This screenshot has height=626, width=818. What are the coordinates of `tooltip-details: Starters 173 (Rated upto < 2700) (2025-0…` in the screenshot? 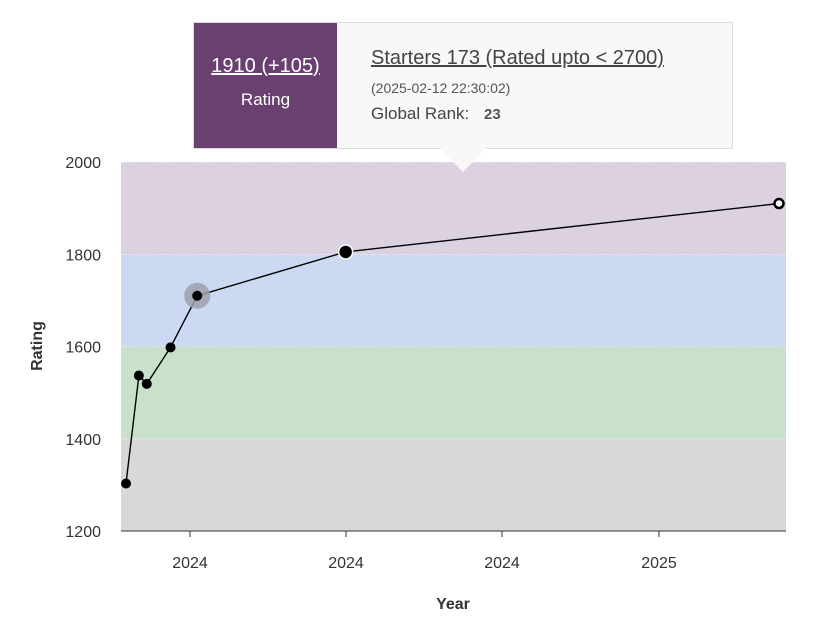 It's located at (500, 85).